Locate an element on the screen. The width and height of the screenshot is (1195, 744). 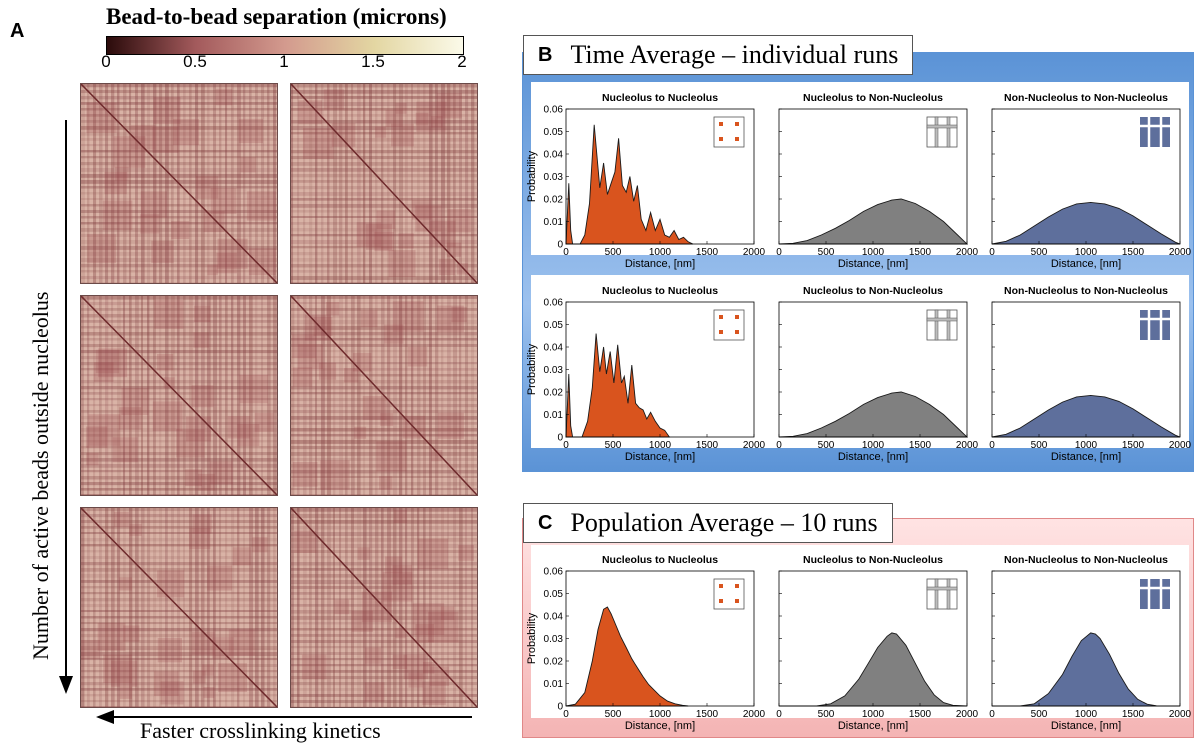
colorbar-ticks: 0 0.5 1 1.5 2 is located at coordinates (284, 62).